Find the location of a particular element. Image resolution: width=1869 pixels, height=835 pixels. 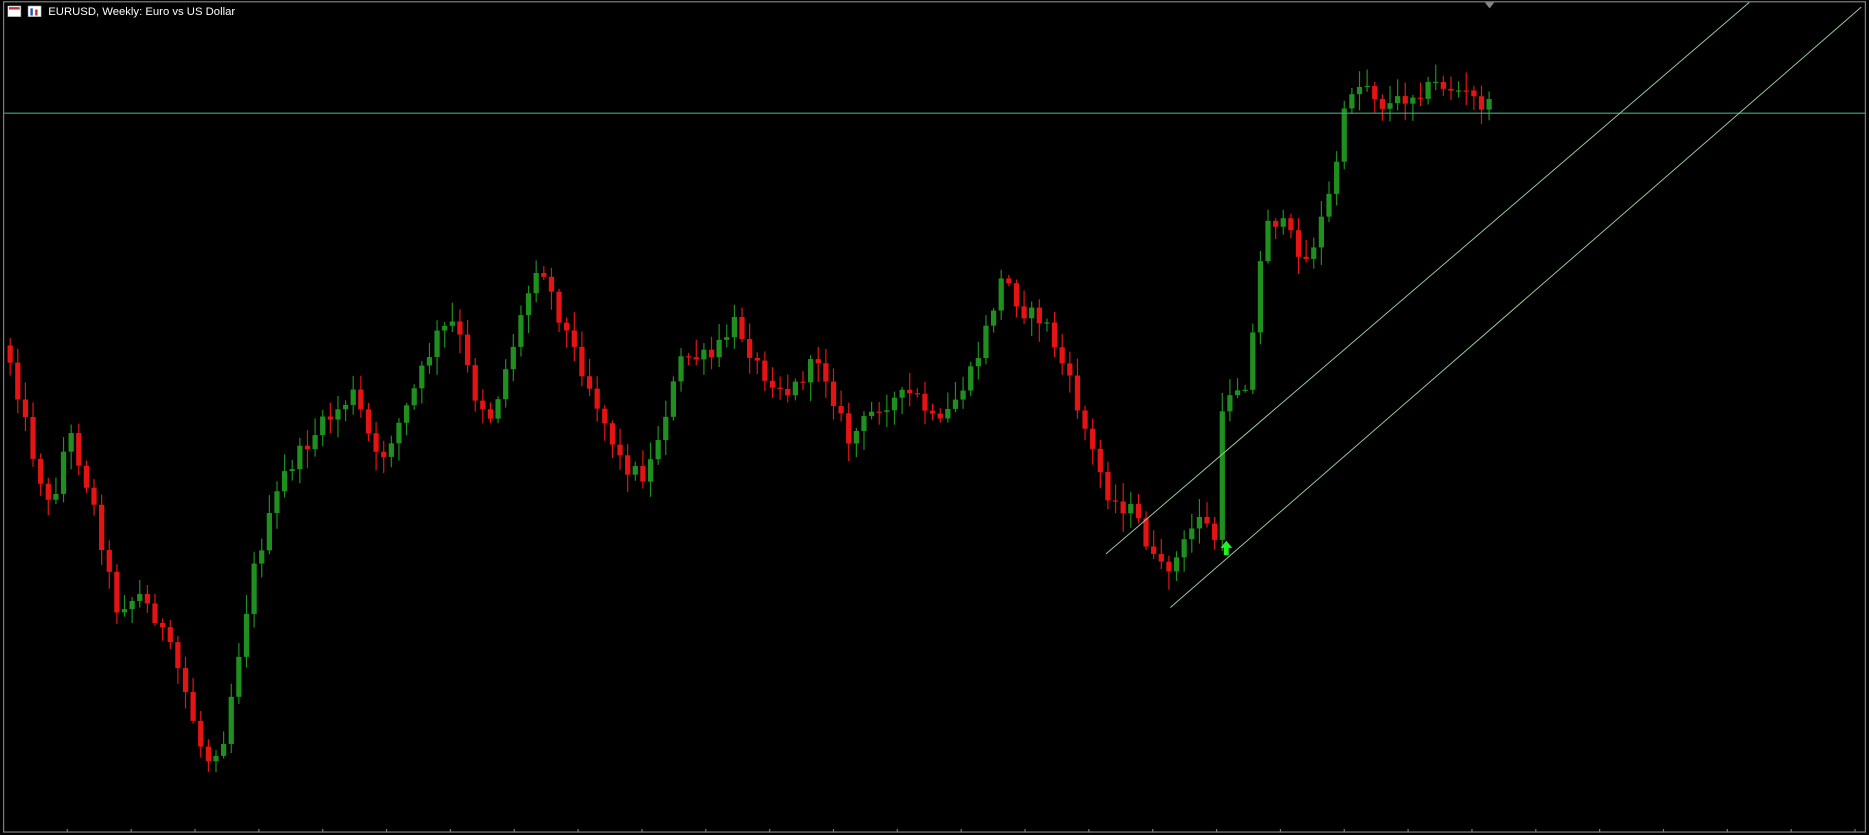

icon-chart-bar is located at coordinates (31, 12).